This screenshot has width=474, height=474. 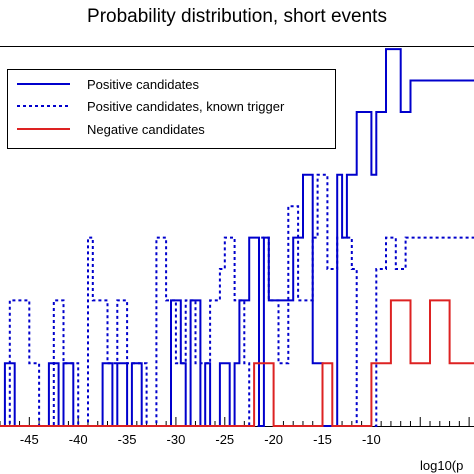 I want to click on x-tick-label: -10, so click(x=371, y=439).